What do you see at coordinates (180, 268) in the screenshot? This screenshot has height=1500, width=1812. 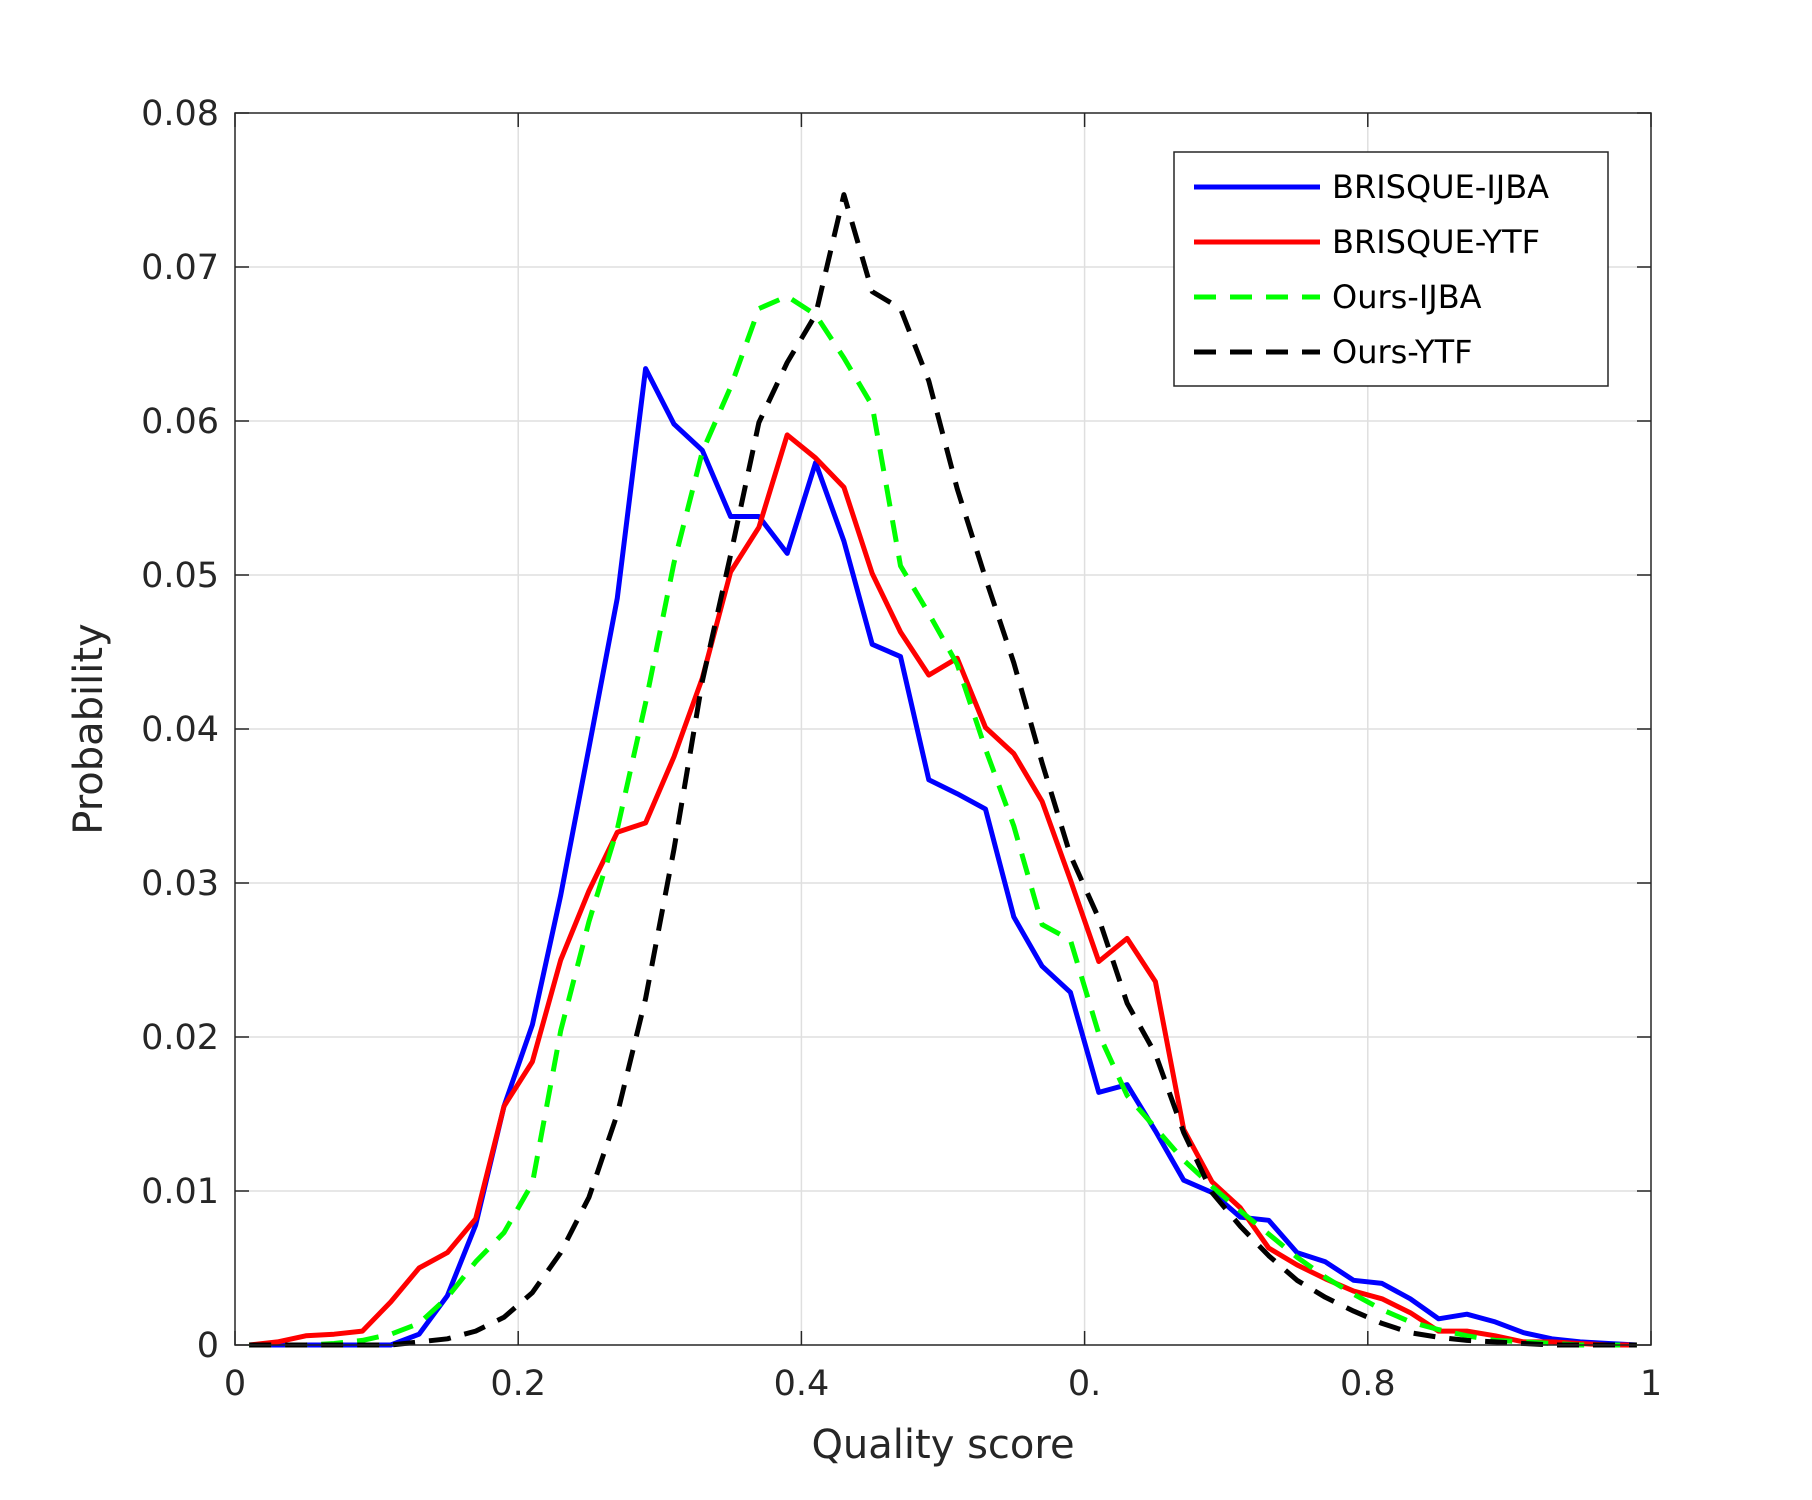 I see `y-tick-label: 0.07` at bounding box center [180, 268].